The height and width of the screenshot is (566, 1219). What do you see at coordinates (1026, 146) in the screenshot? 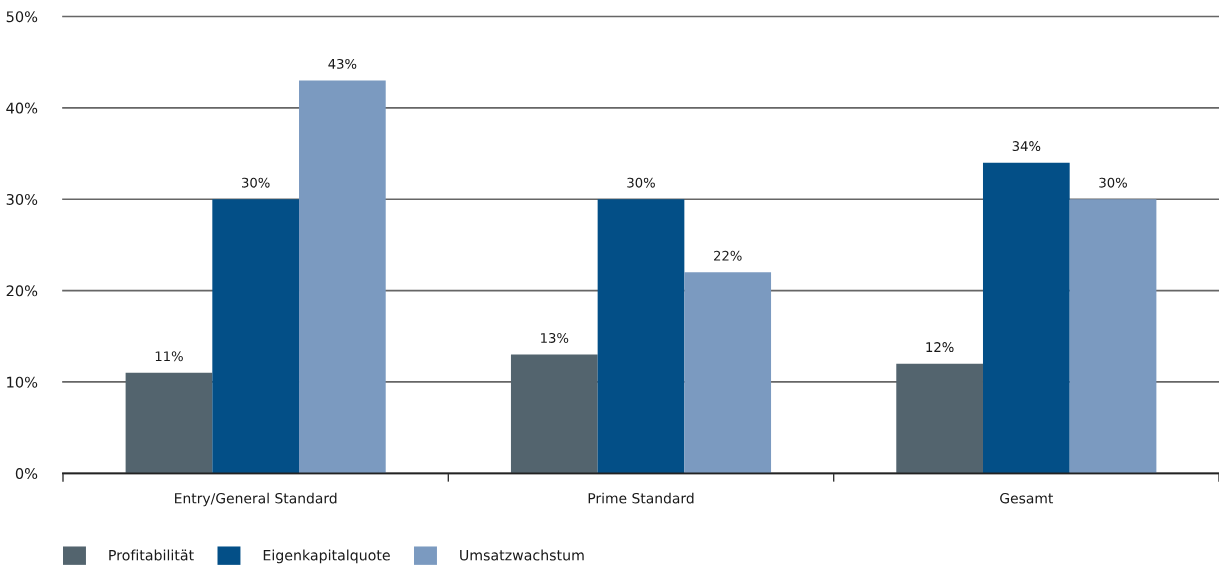
I see `data-label: 34%` at bounding box center [1026, 146].